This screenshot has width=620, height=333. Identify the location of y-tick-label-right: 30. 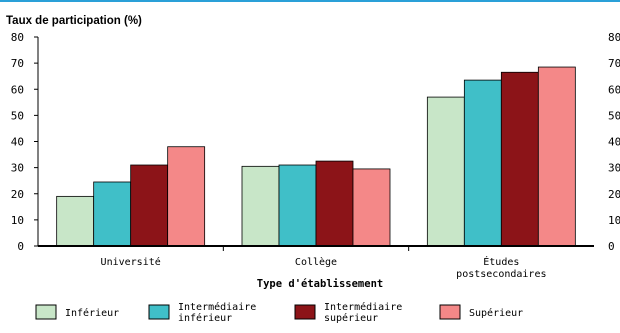
(614, 168).